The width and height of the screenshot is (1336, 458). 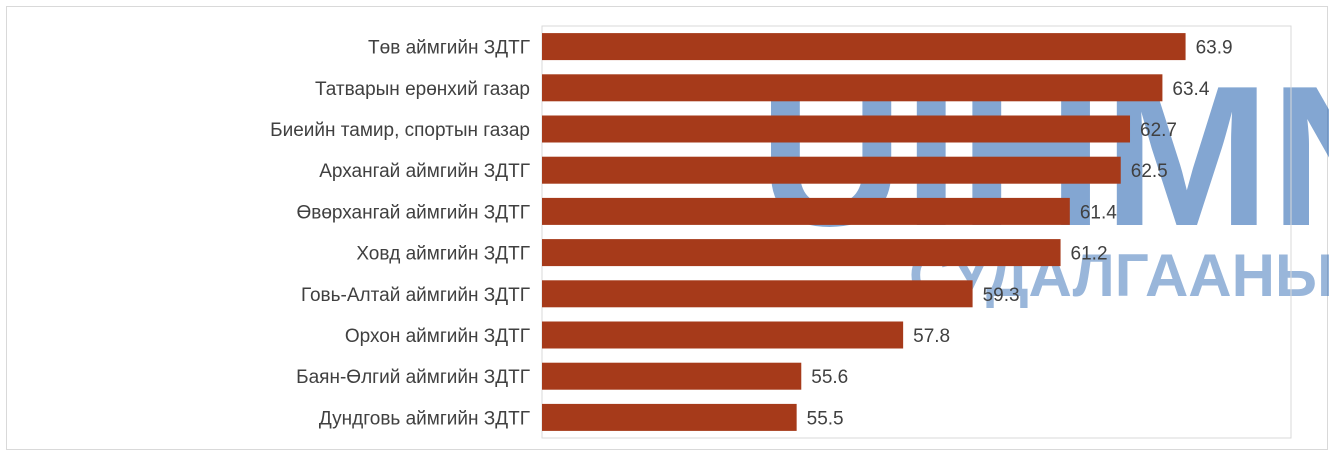 What do you see at coordinates (1190, 89) in the screenshot?
I see `data-label: 63.4` at bounding box center [1190, 89].